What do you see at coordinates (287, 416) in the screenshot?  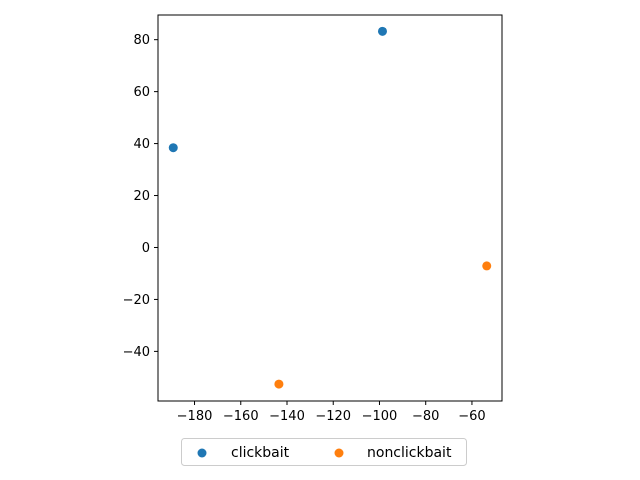 I see `x-tick-label: −140` at bounding box center [287, 416].